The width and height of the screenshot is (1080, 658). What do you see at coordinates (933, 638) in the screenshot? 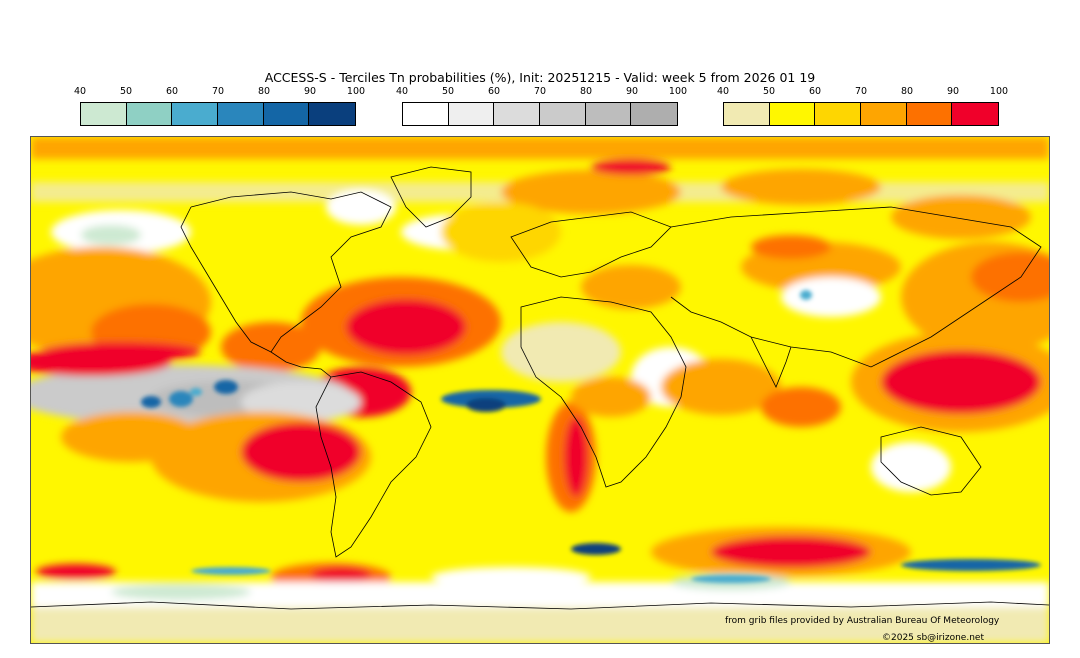
I see `copyright-notice: ©2025 sb@irizone.net` at bounding box center [933, 638].